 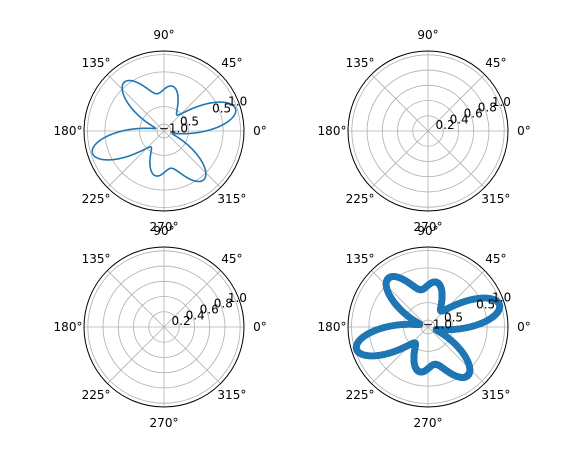 I want to click on series-scatter, so click(x=428, y=327).